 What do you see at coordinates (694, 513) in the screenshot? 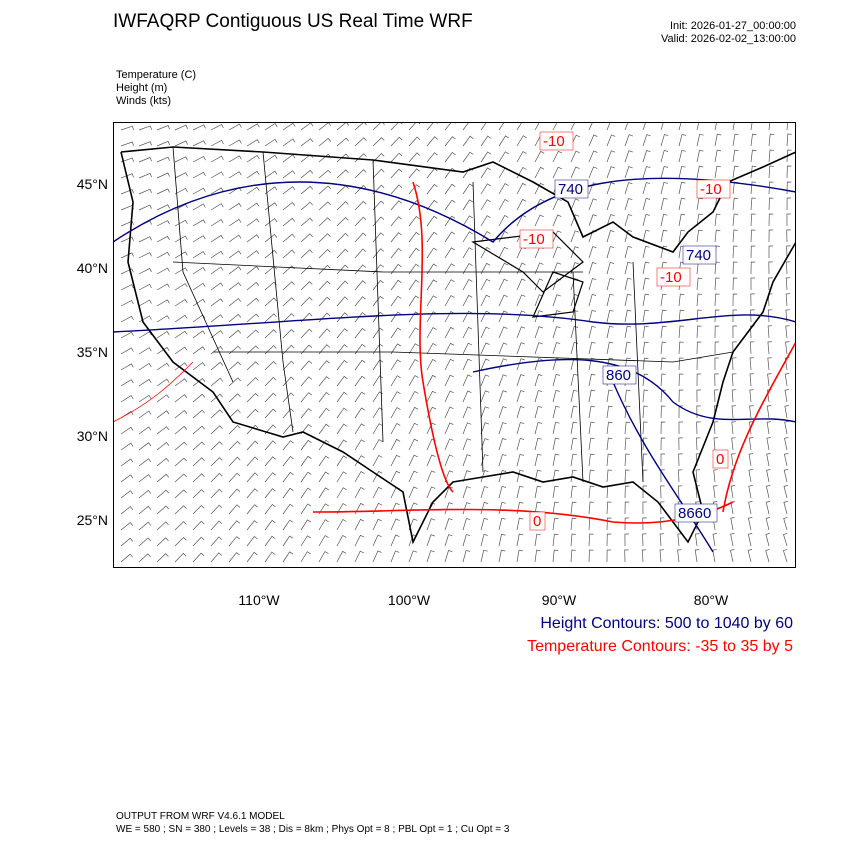
I see `height-contour-label: 8660` at bounding box center [694, 513].